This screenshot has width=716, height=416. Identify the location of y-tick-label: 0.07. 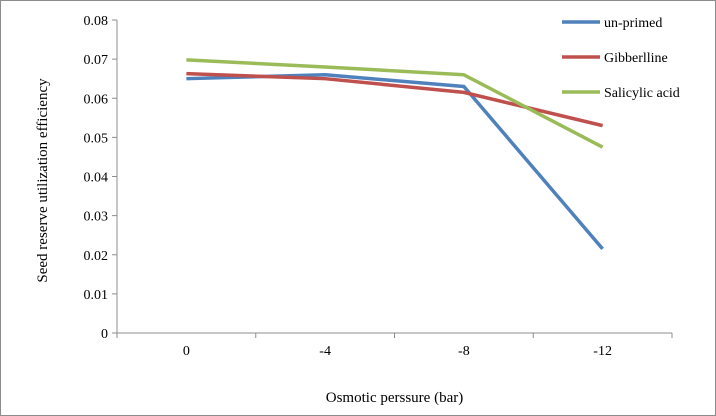
(96, 60).